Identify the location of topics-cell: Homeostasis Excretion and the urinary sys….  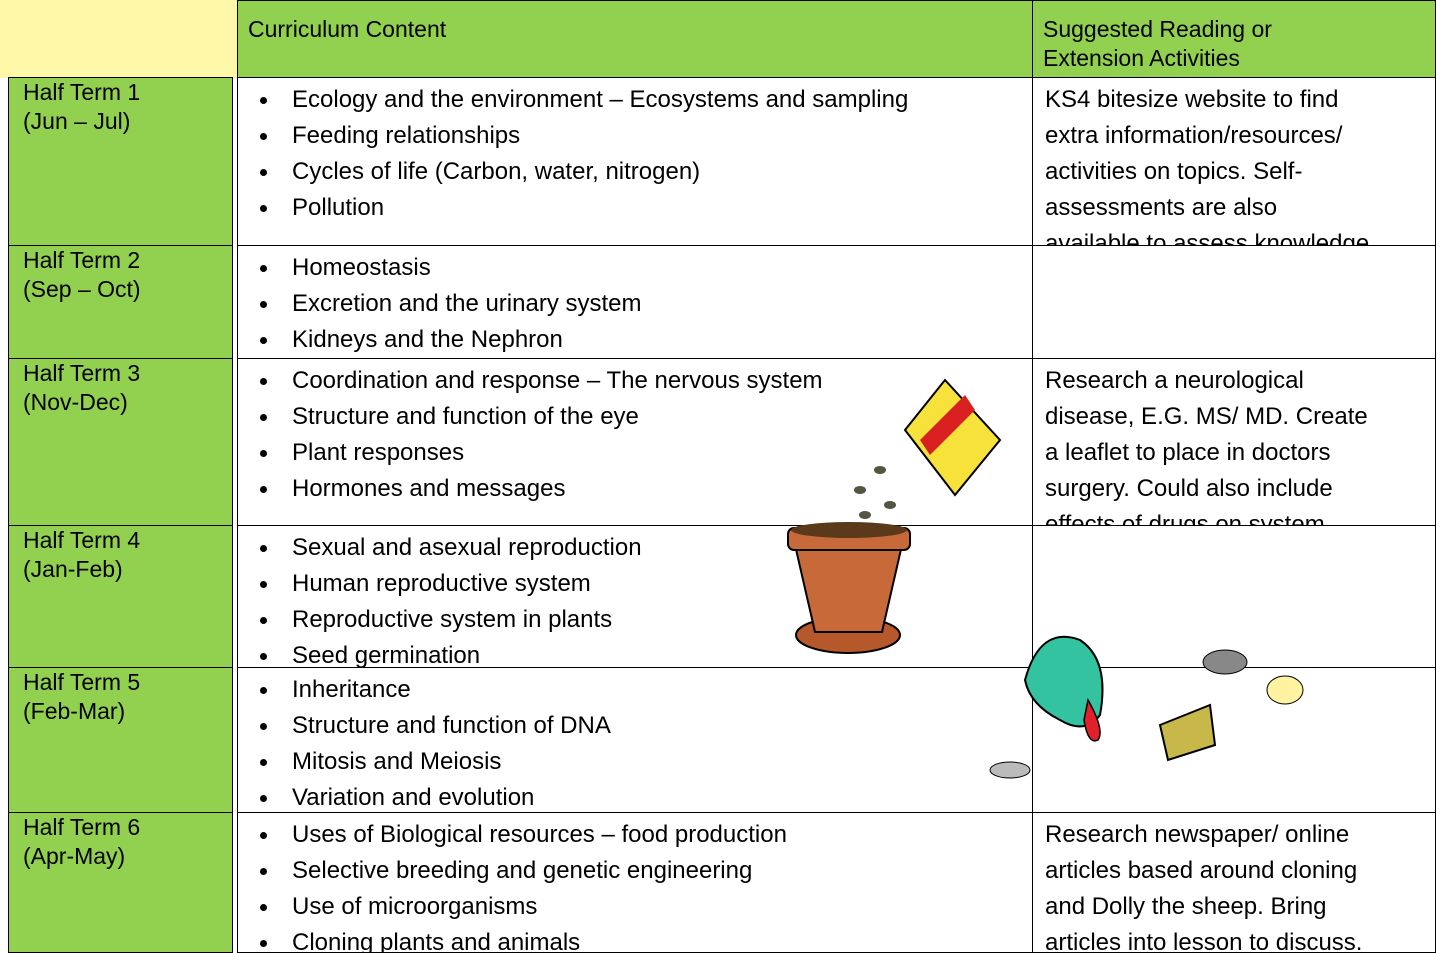
(635, 302).